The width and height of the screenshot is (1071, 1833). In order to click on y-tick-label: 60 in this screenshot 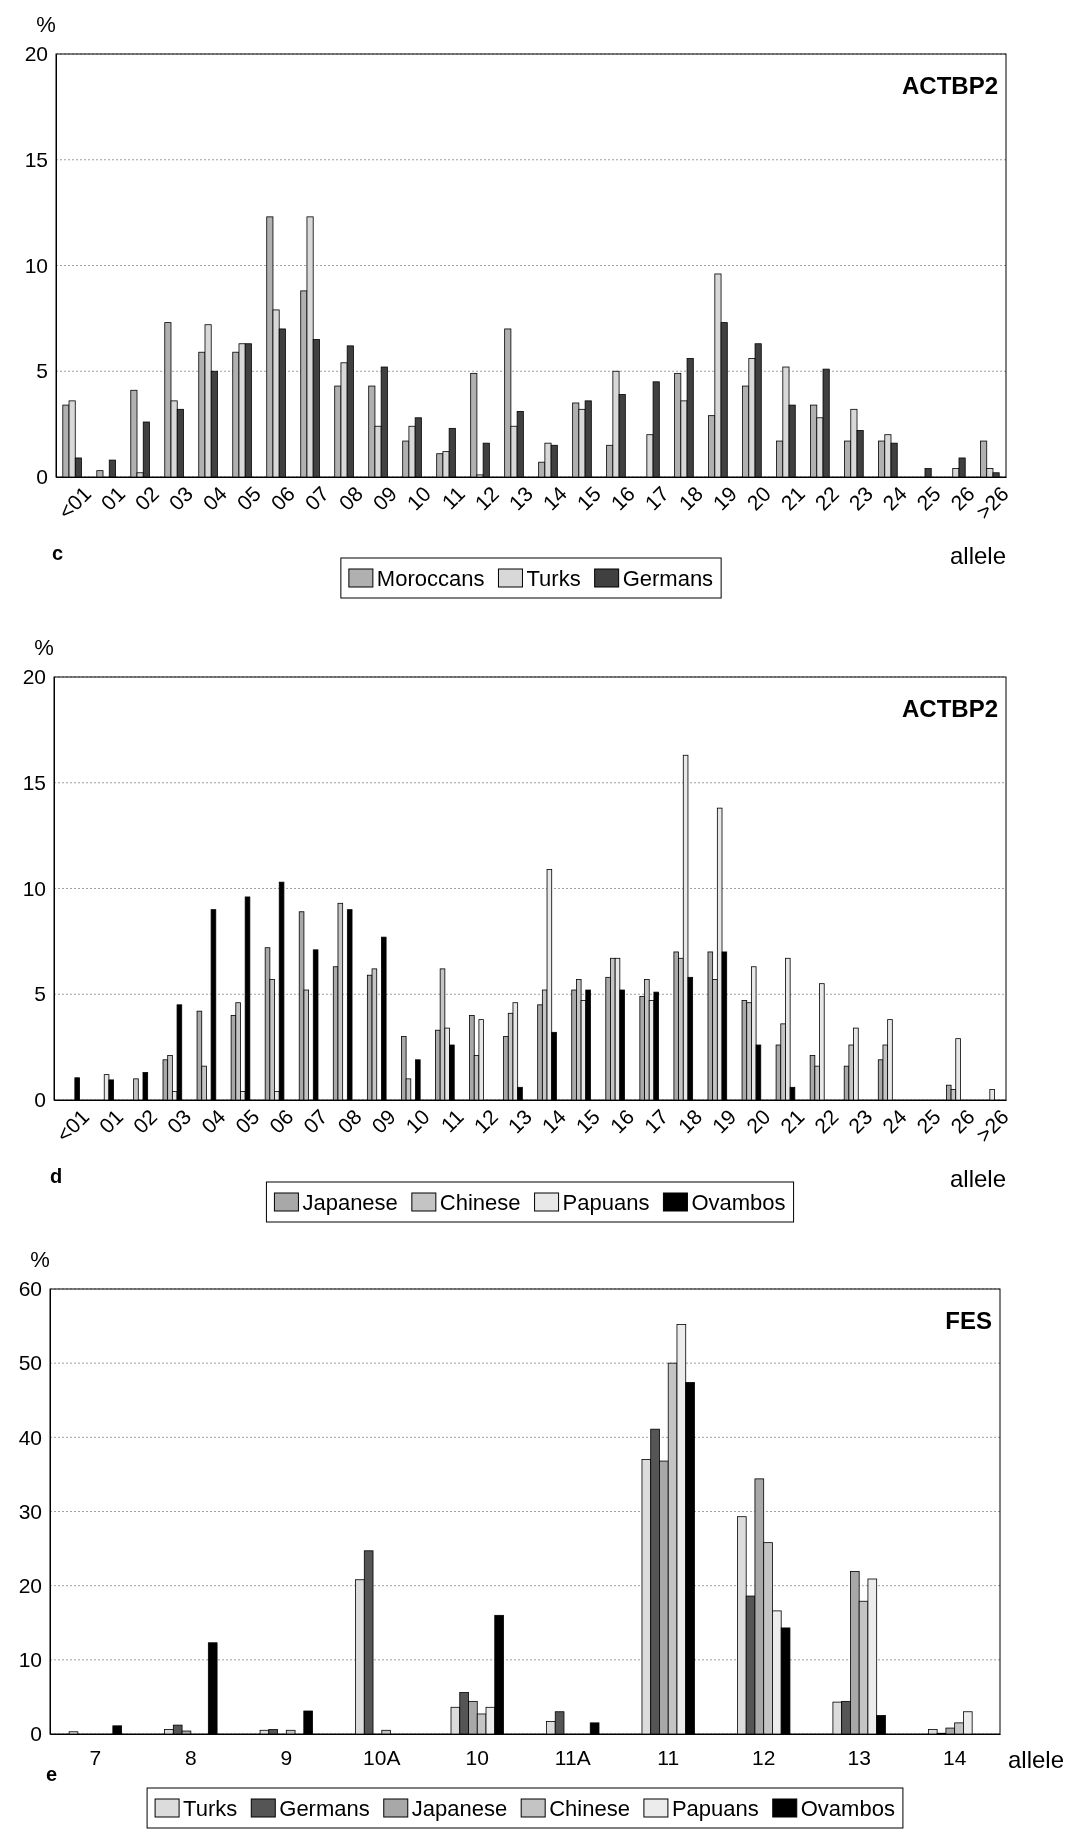, I will do `click(30, 1289)`.